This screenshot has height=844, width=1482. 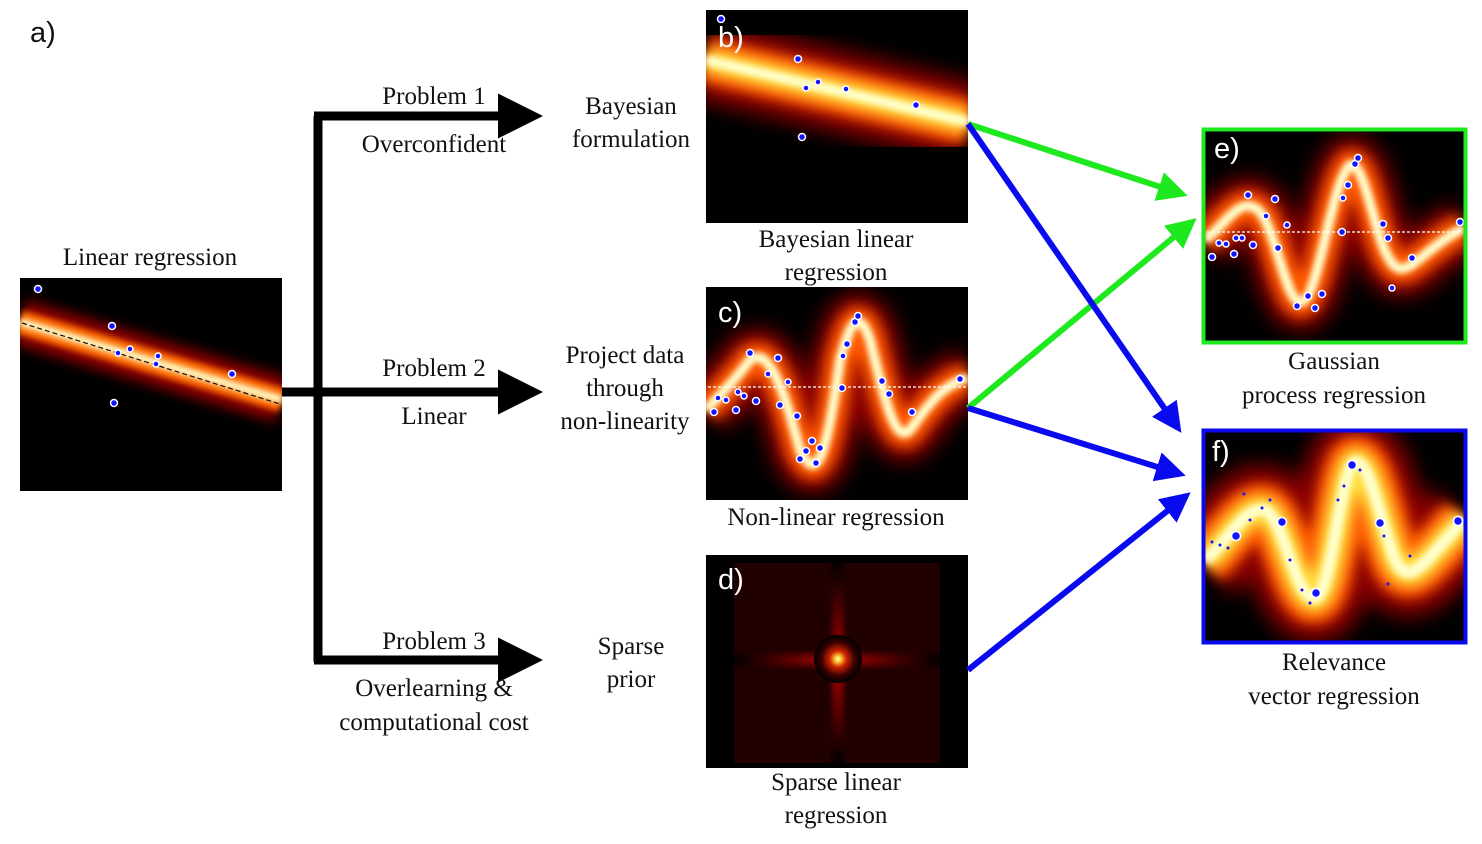 What do you see at coordinates (151, 363) in the screenshot?
I see `linear-regression-fit-line` at bounding box center [151, 363].